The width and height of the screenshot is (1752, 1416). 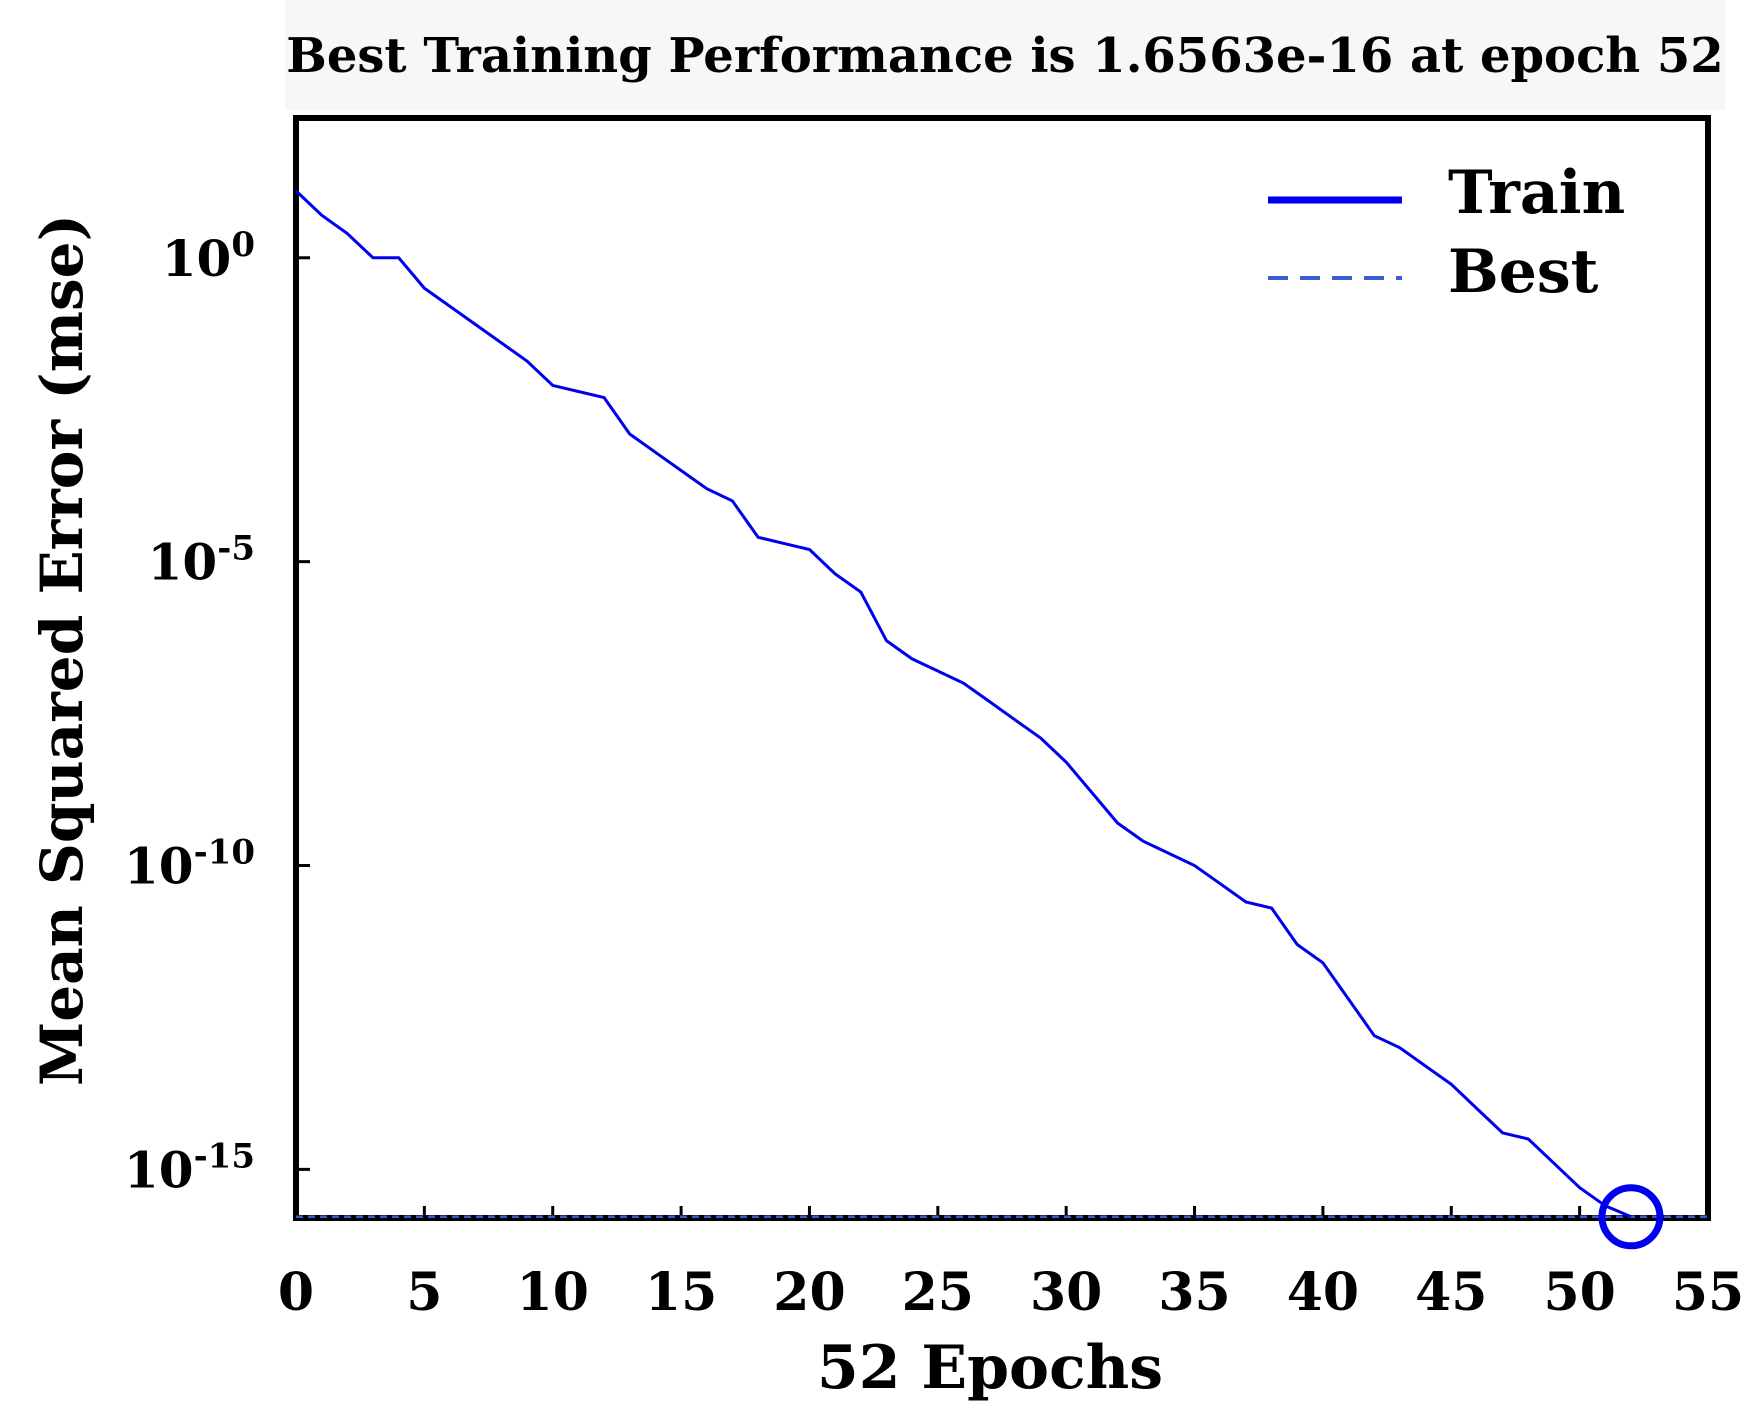 What do you see at coordinates (1194, 1292) in the screenshot?
I see `x-tick-label: 35` at bounding box center [1194, 1292].